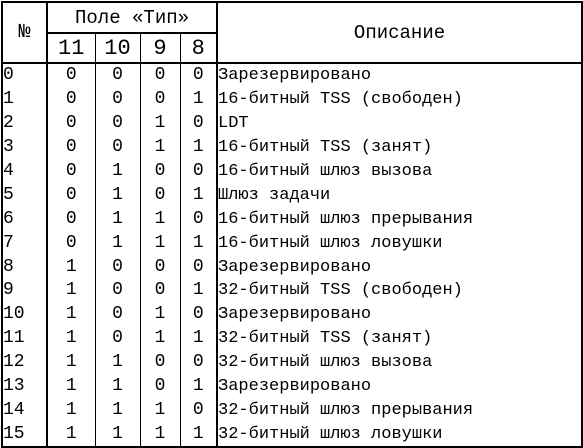 The image size is (583, 448). I want to click on table-row: 2 0 0 1 0 LDT, so click(292, 123).